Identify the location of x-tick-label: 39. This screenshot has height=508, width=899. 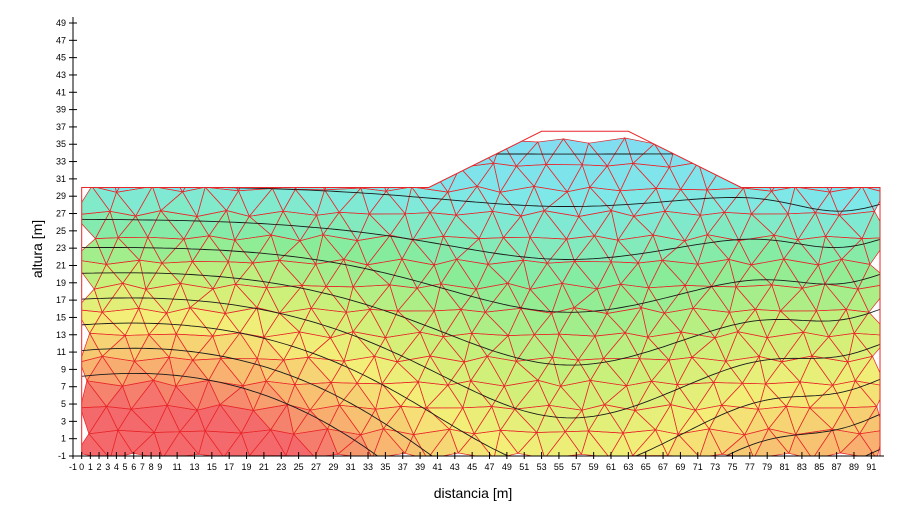
(420, 467).